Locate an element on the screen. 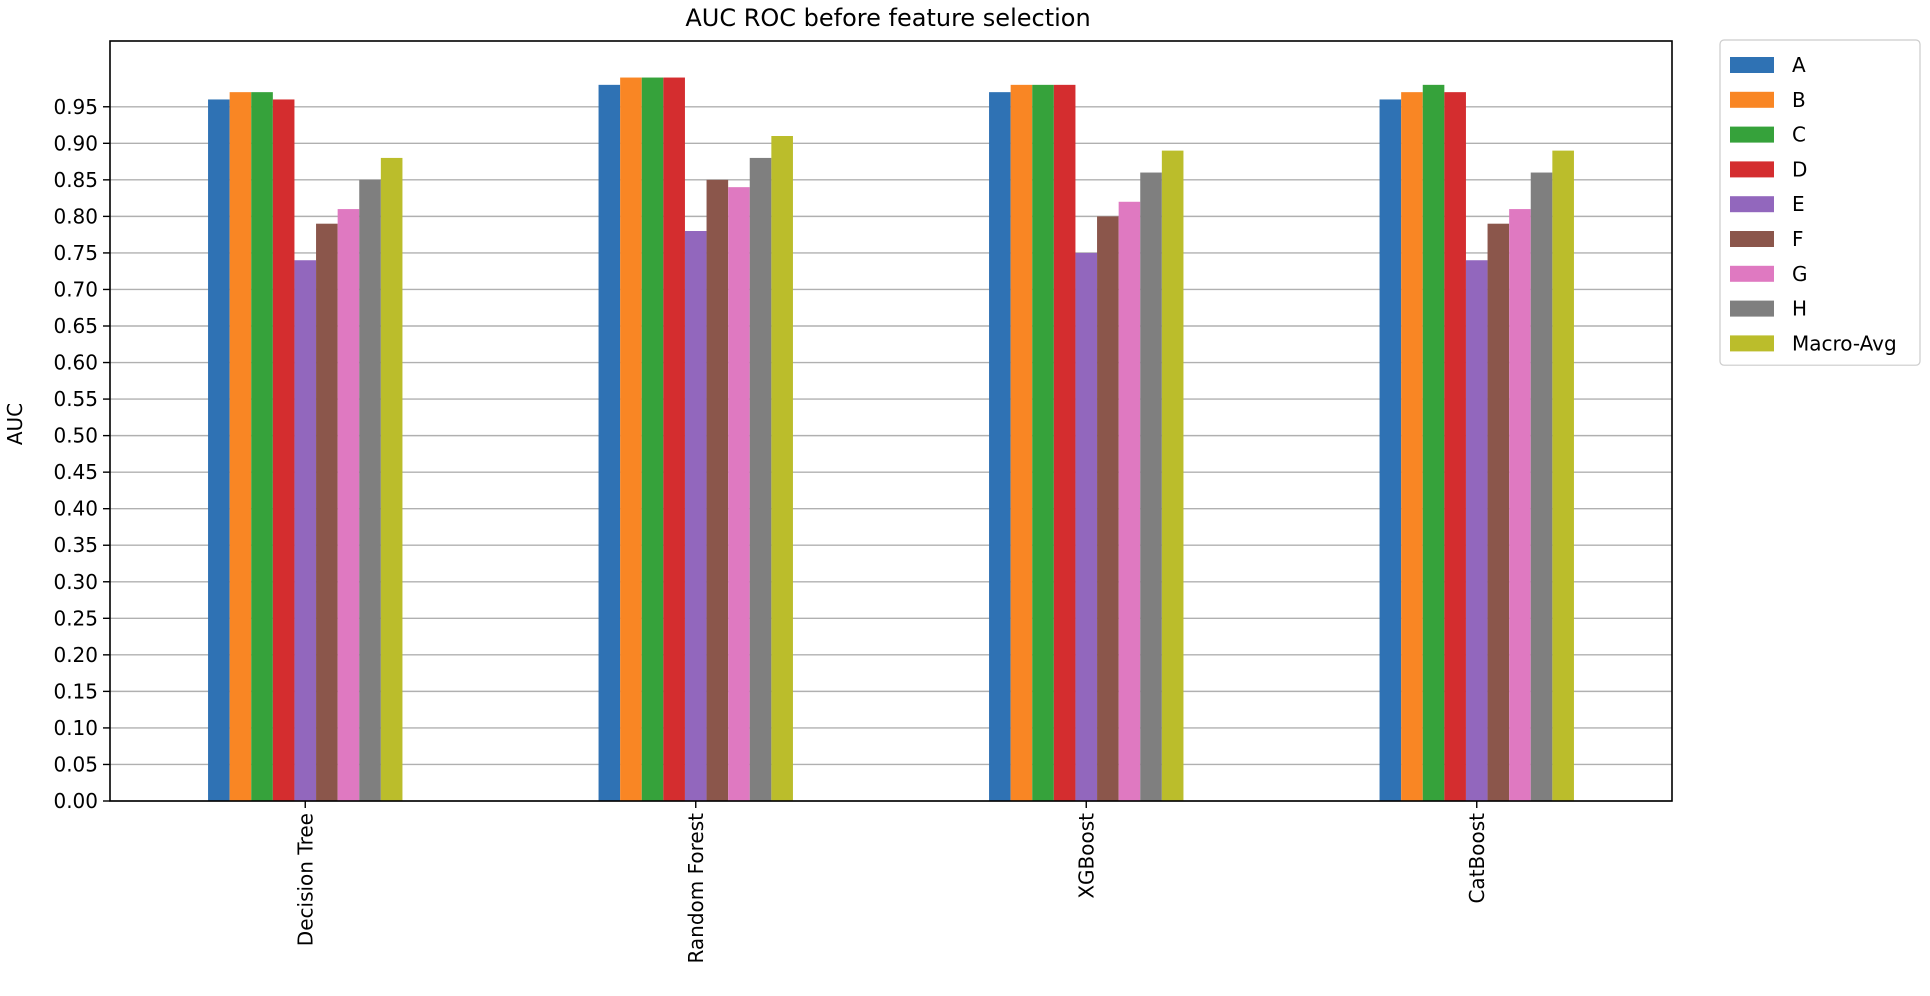  y-tick-label: 0.55 is located at coordinates (75, 399).